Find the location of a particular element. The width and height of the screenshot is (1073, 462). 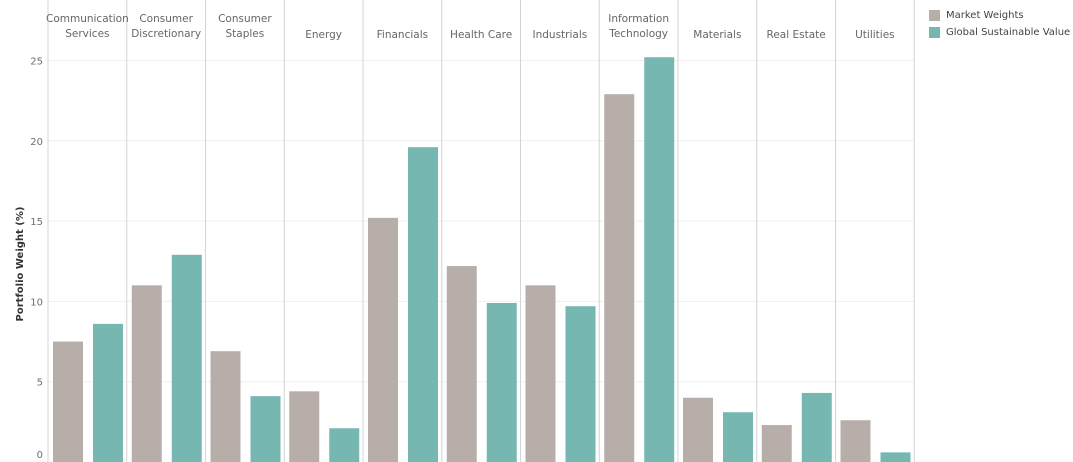

category-label: Financials is located at coordinates (402, 35).